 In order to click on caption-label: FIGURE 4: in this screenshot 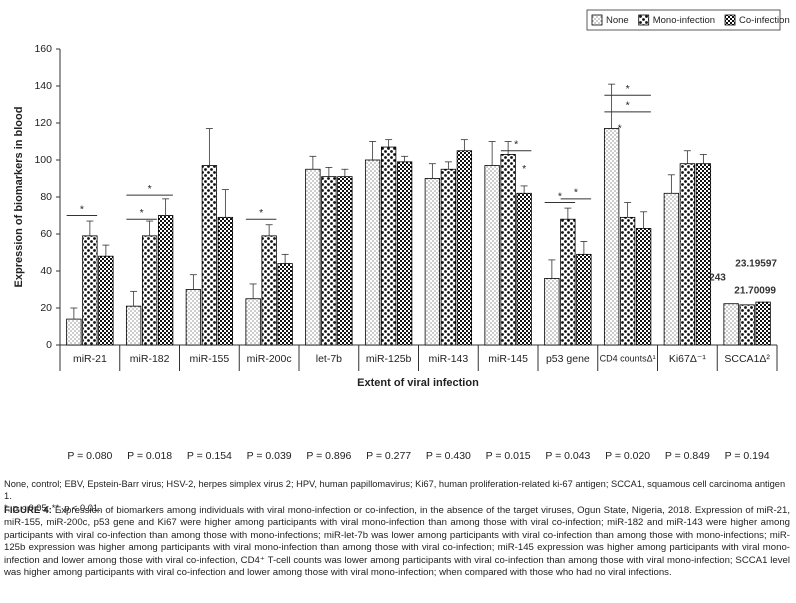, I will do `click(28, 510)`.